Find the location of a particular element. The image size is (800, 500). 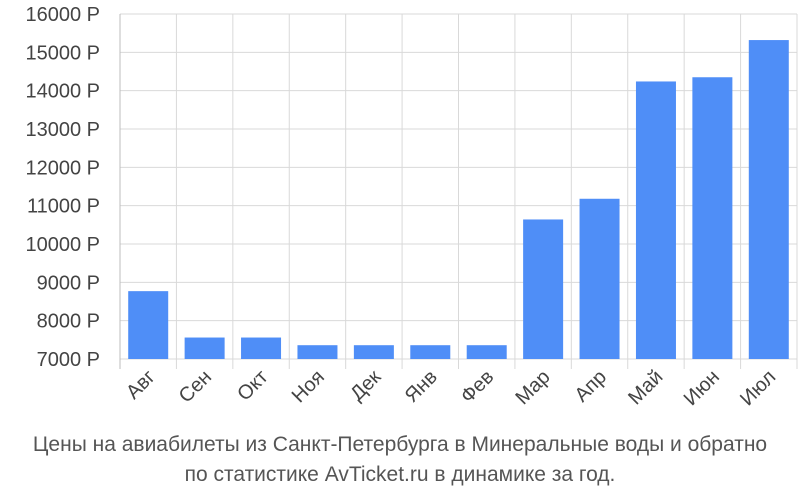

y-tick-label: 10000 Р is located at coordinates (62, 245).